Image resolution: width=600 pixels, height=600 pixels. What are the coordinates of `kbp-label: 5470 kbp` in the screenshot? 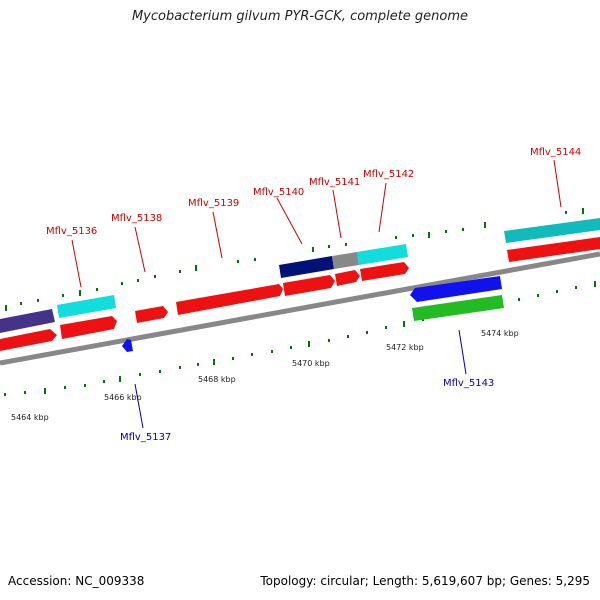 It's located at (311, 363).